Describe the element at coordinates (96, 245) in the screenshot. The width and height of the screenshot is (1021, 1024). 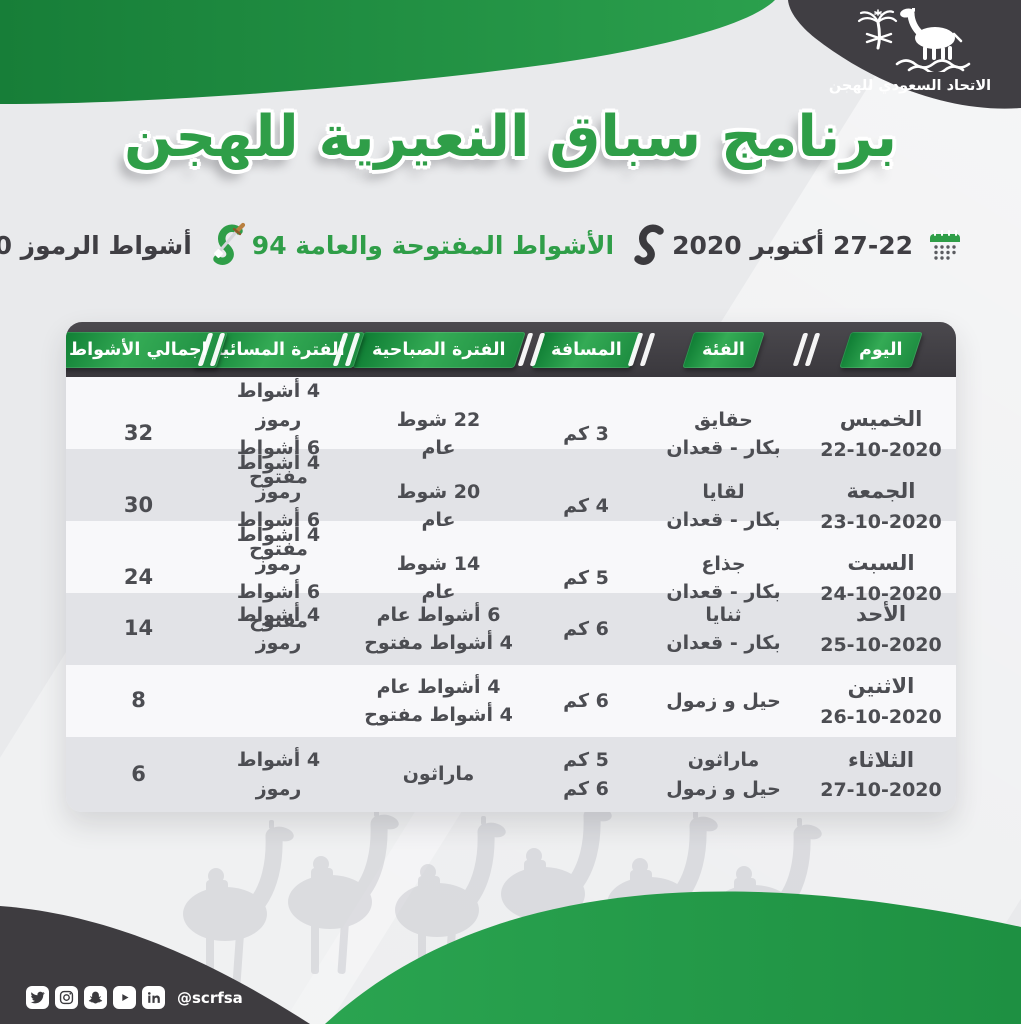
I see `symbols-rounds-text: أشواط الرموز 20` at that location.